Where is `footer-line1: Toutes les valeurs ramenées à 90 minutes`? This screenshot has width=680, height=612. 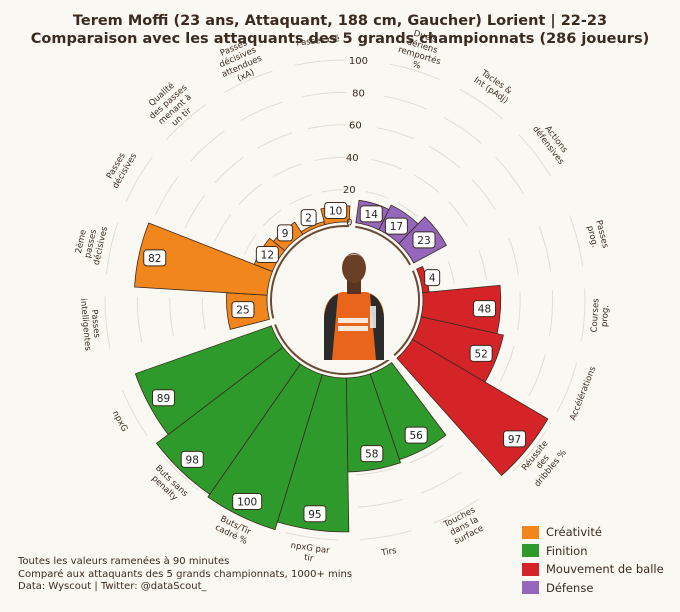 footer-line1: Toutes les valeurs ramenées à 90 minutes is located at coordinates (124, 561).